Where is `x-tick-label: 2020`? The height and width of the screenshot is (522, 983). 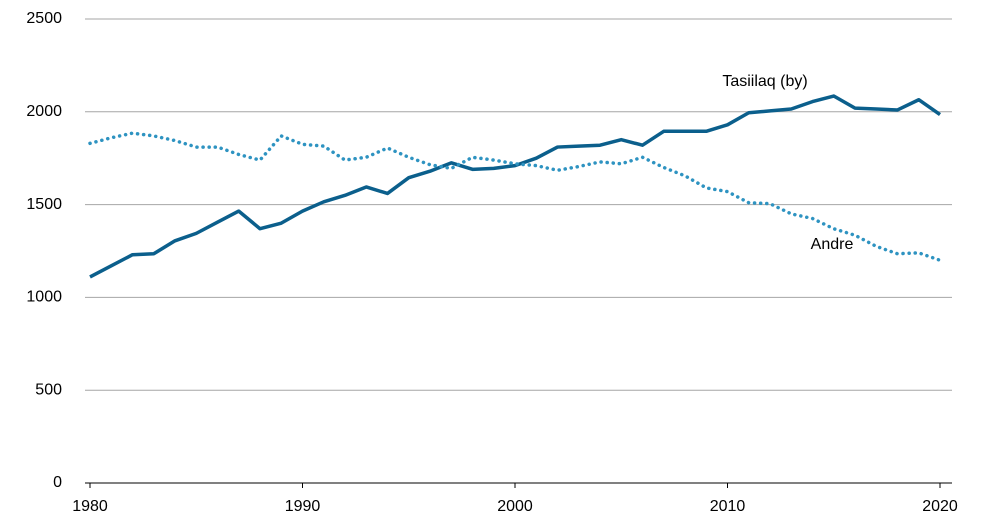 x-tick-label: 2020 is located at coordinates (940, 506).